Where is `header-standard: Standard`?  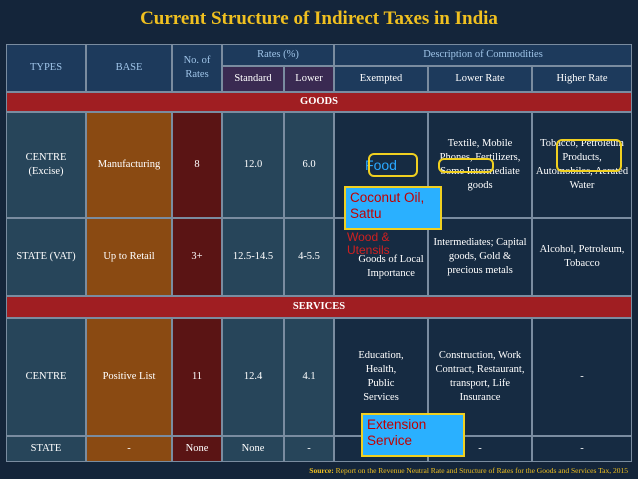 header-standard: Standard is located at coordinates (253, 79).